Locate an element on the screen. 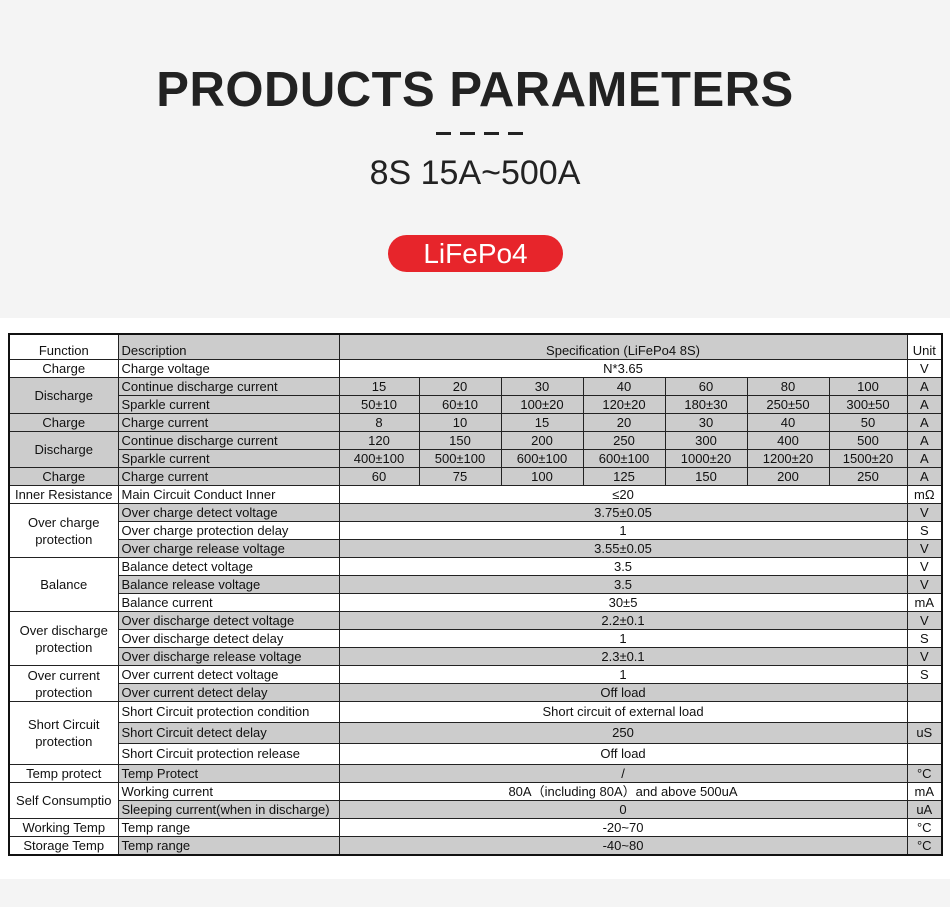 The height and width of the screenshot is (907, 950). description-cell: Balance release voltage is located at coordinates (228, 584).